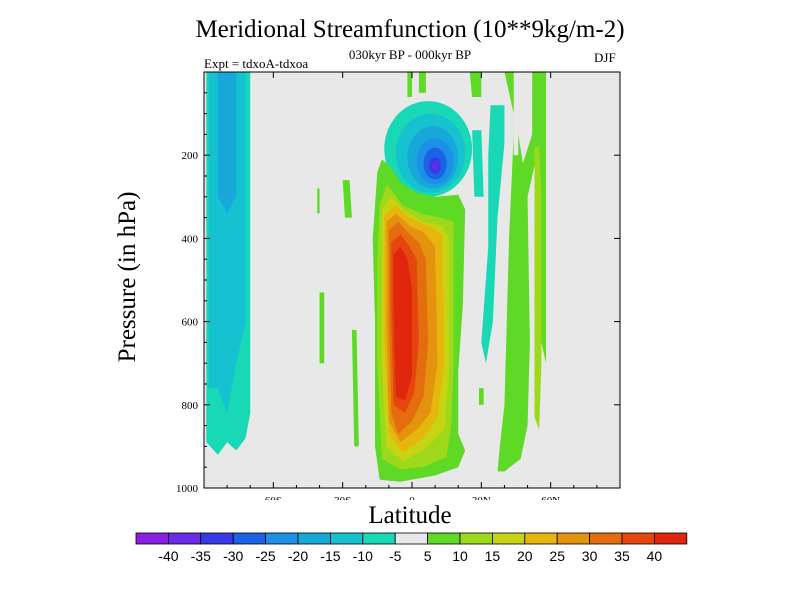 The image size is (800, 600). What do you see at coordinates (168, 556) in the screenshot?
I see `colorbar-label: -40` at bounding box center [168, 556].